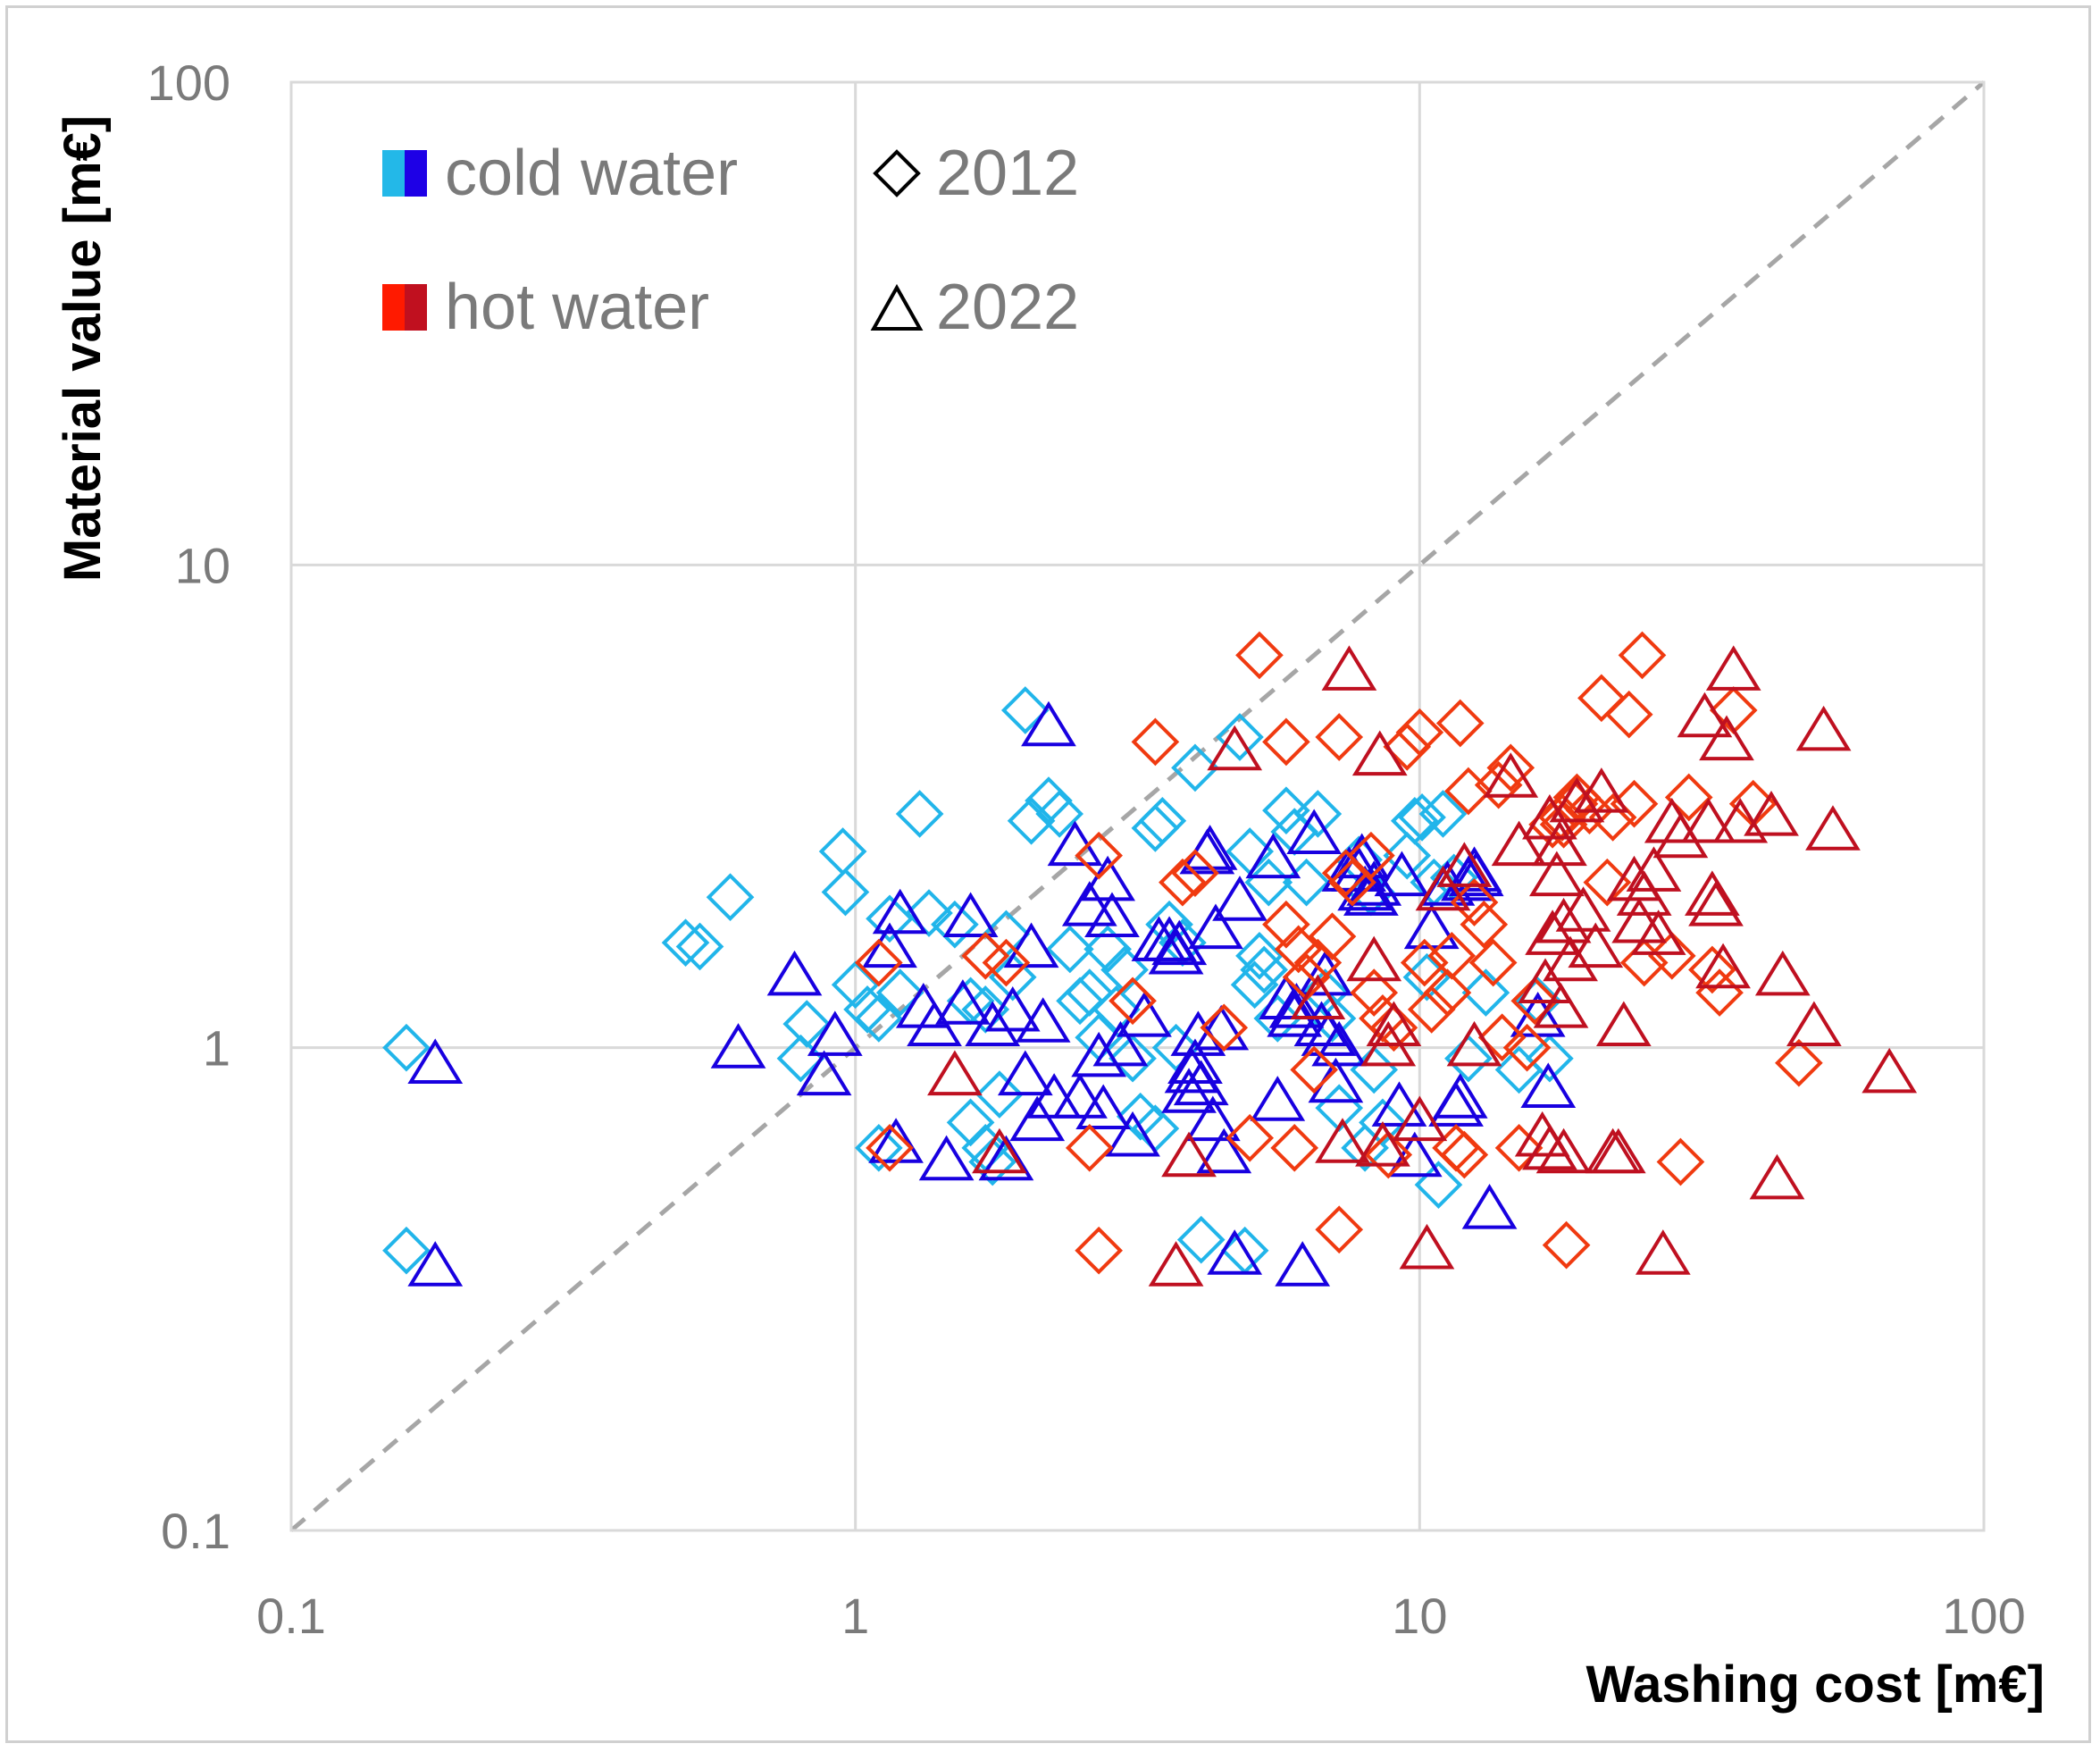  What do you see at coordinates (416, 173) in the screenshot?
I see `legend-swatch-cold-dark` at bounding box center [416, 173].